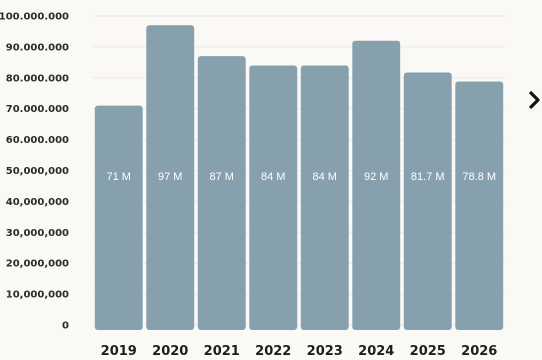 The height and width of the screenshot is (360, 542). Describe the element at coordinates (479, 206) in the screenshot. I see `bar-2026` at that location.